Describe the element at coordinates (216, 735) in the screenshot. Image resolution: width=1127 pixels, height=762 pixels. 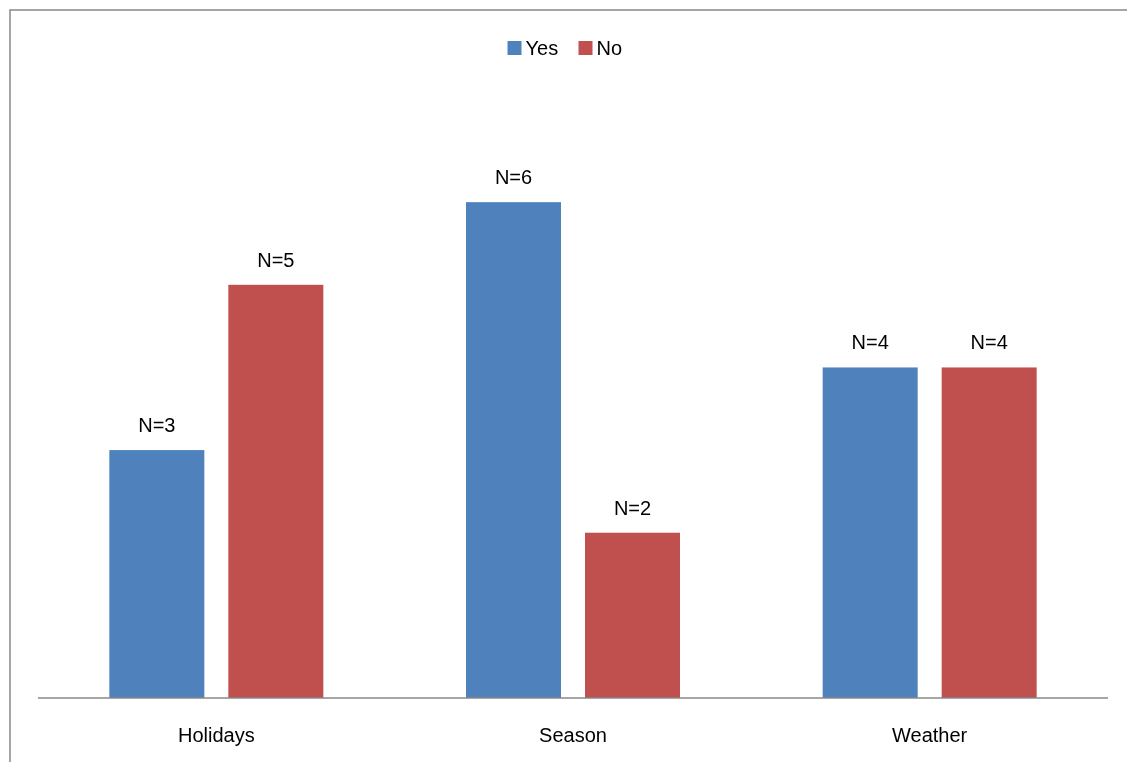
I see `x-tick-label: Holidays` at that location.